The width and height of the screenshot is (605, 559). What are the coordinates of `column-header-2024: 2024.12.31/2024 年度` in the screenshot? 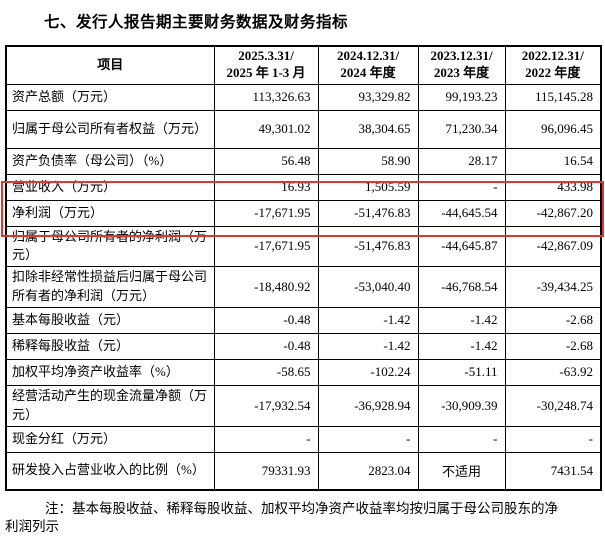 It's located at (368, 65).